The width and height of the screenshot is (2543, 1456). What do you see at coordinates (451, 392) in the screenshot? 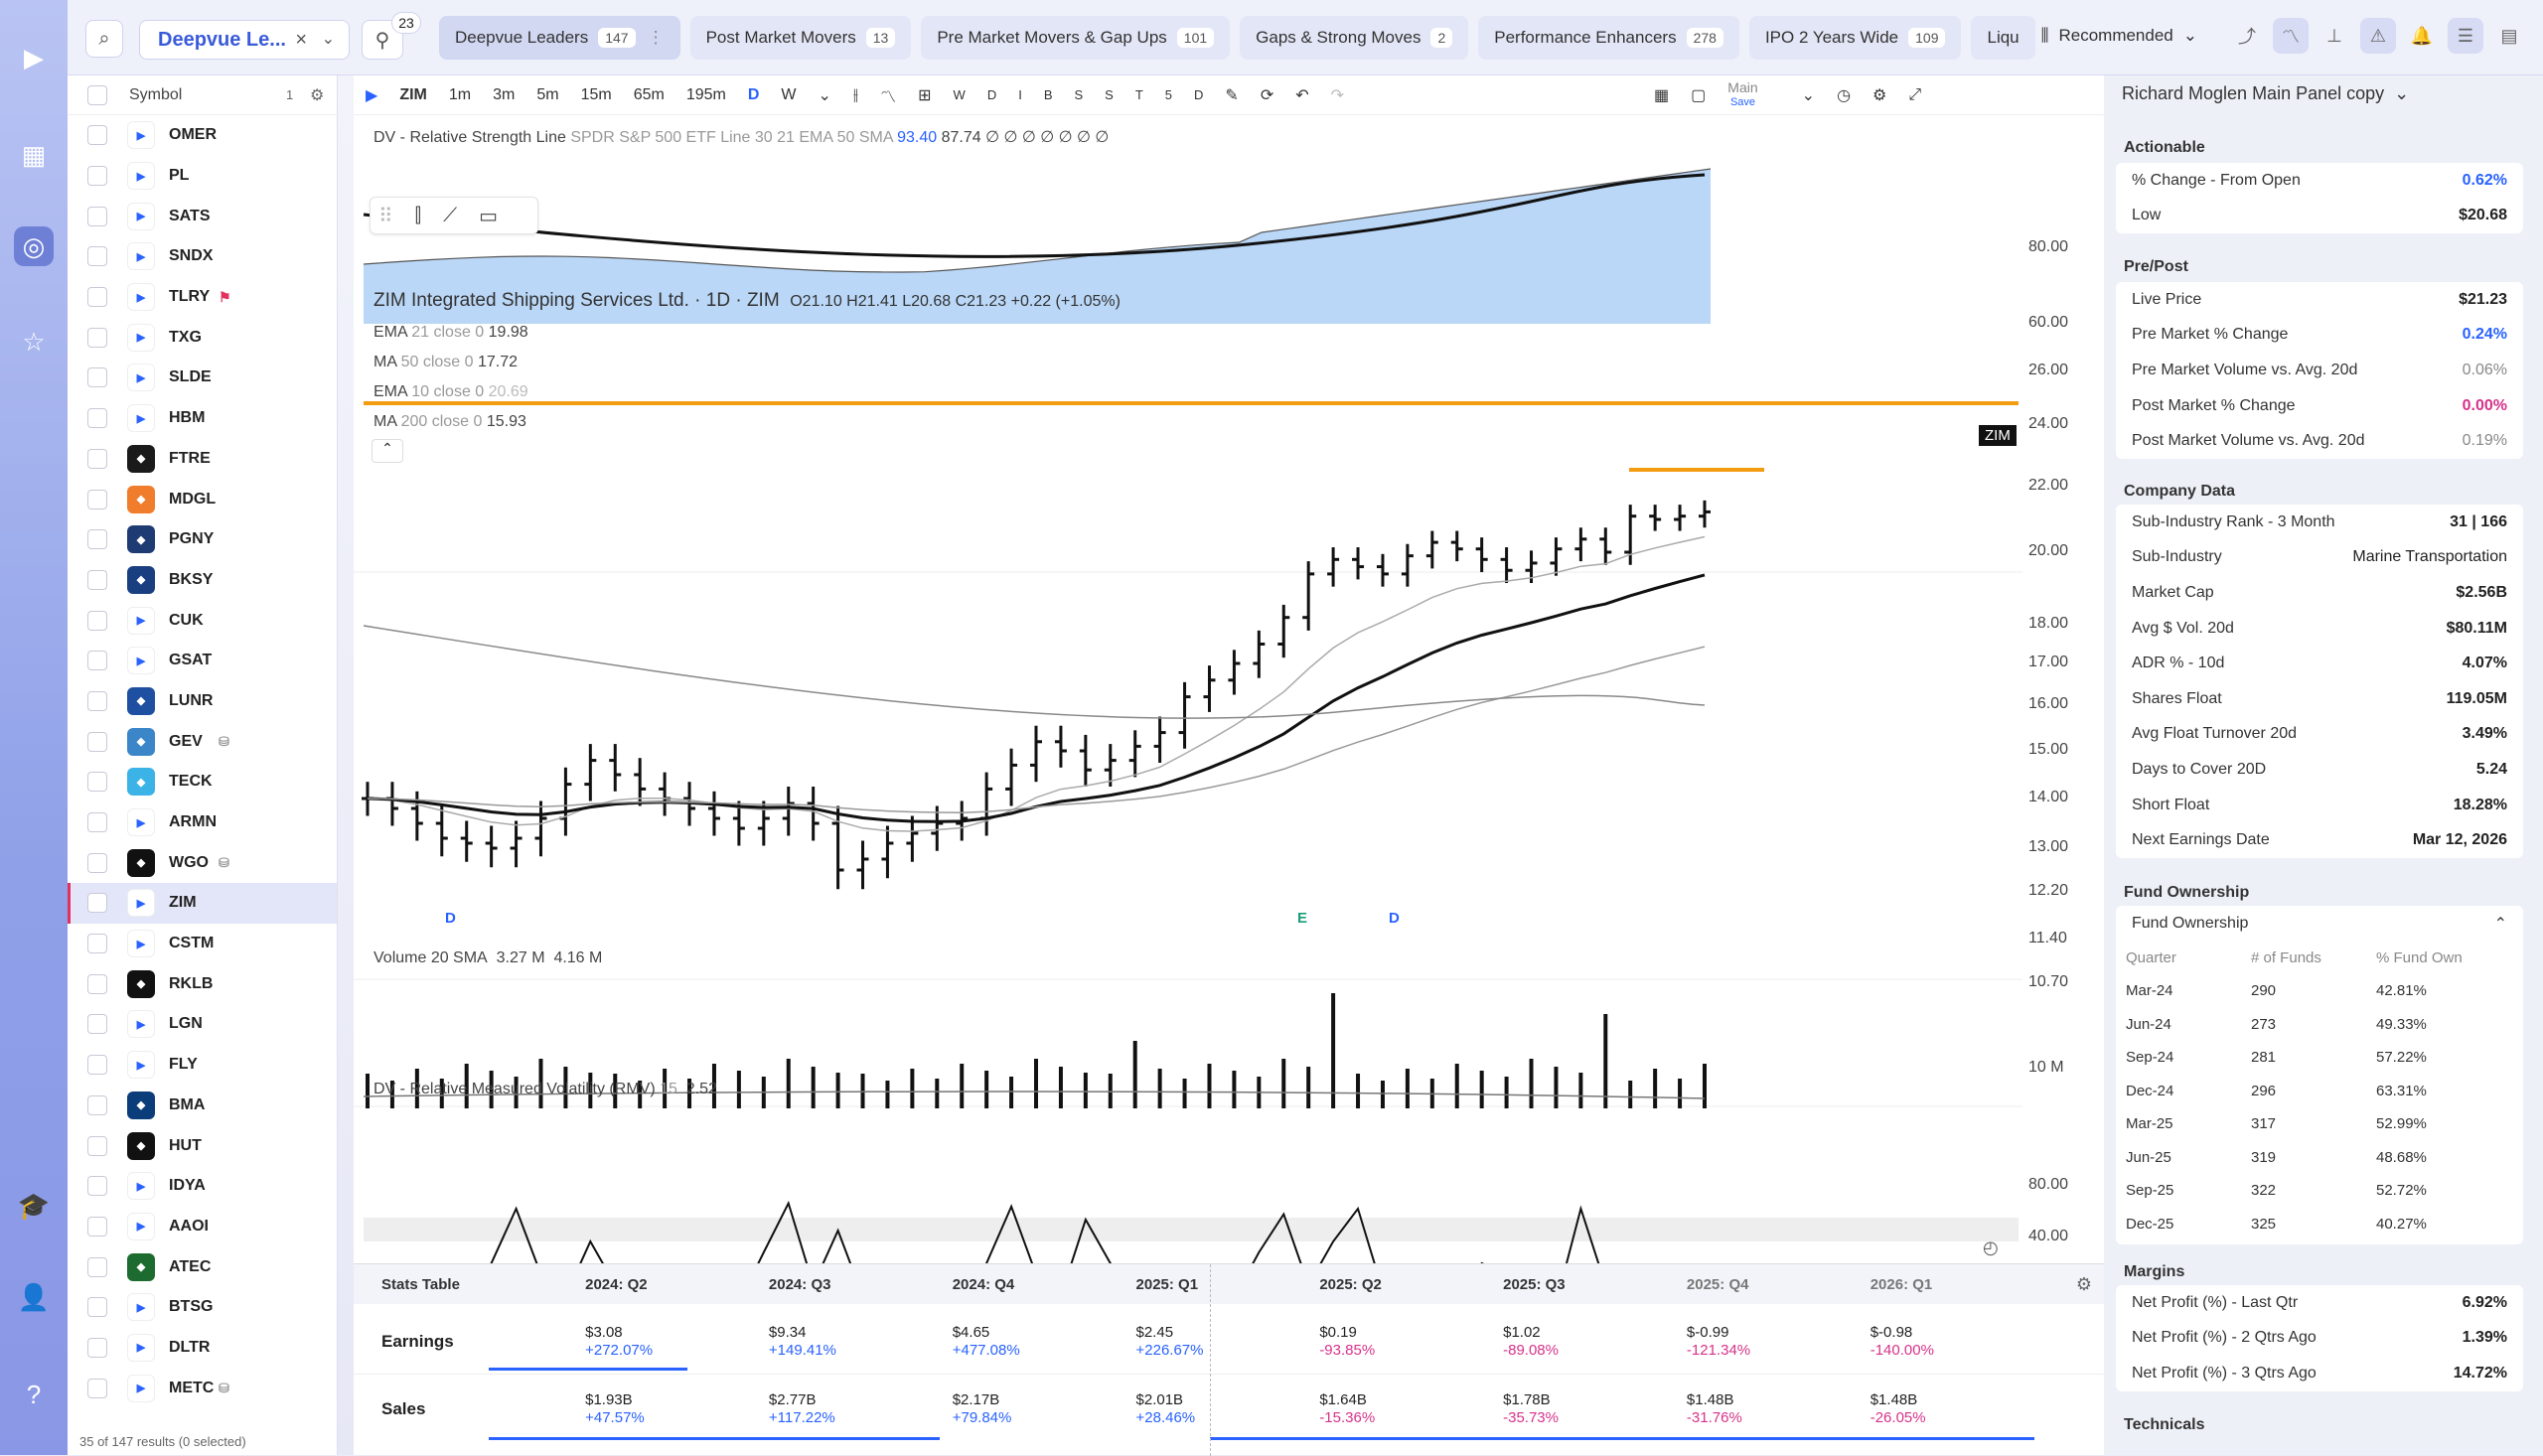
I see `ma-legend: EMA 10 close 0 20.69` at bounding box center [451, 392].